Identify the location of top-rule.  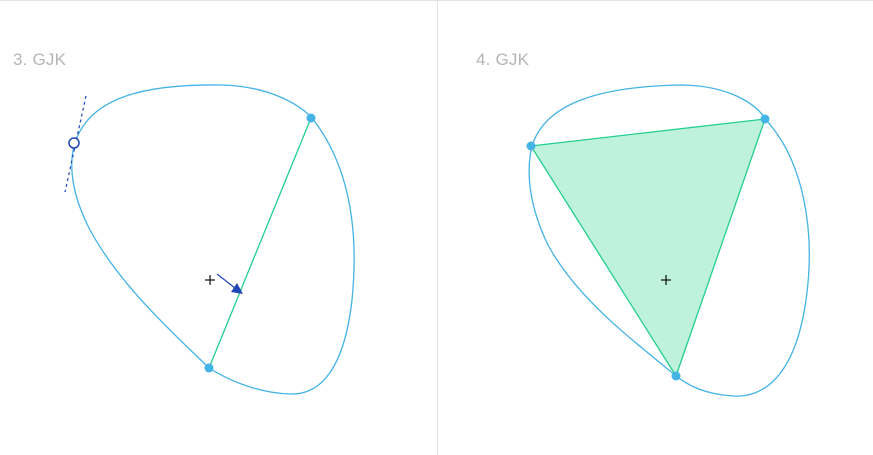
(436, 0).